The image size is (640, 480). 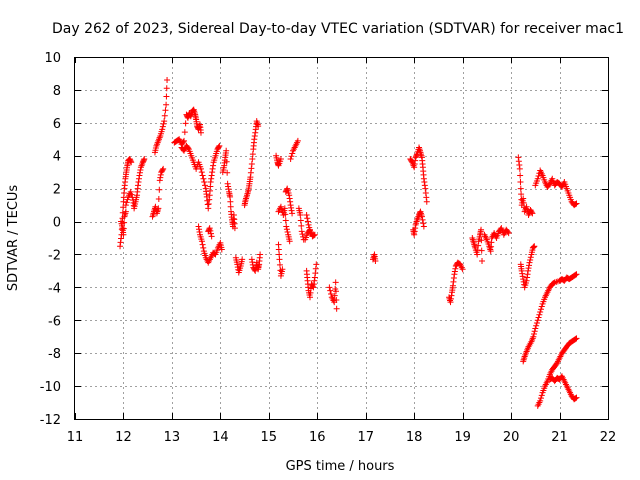 What do you see at coordinates (608, 437) in the screenshot?
I see `x-tick-label: 22` at bounding box center [608, 437].